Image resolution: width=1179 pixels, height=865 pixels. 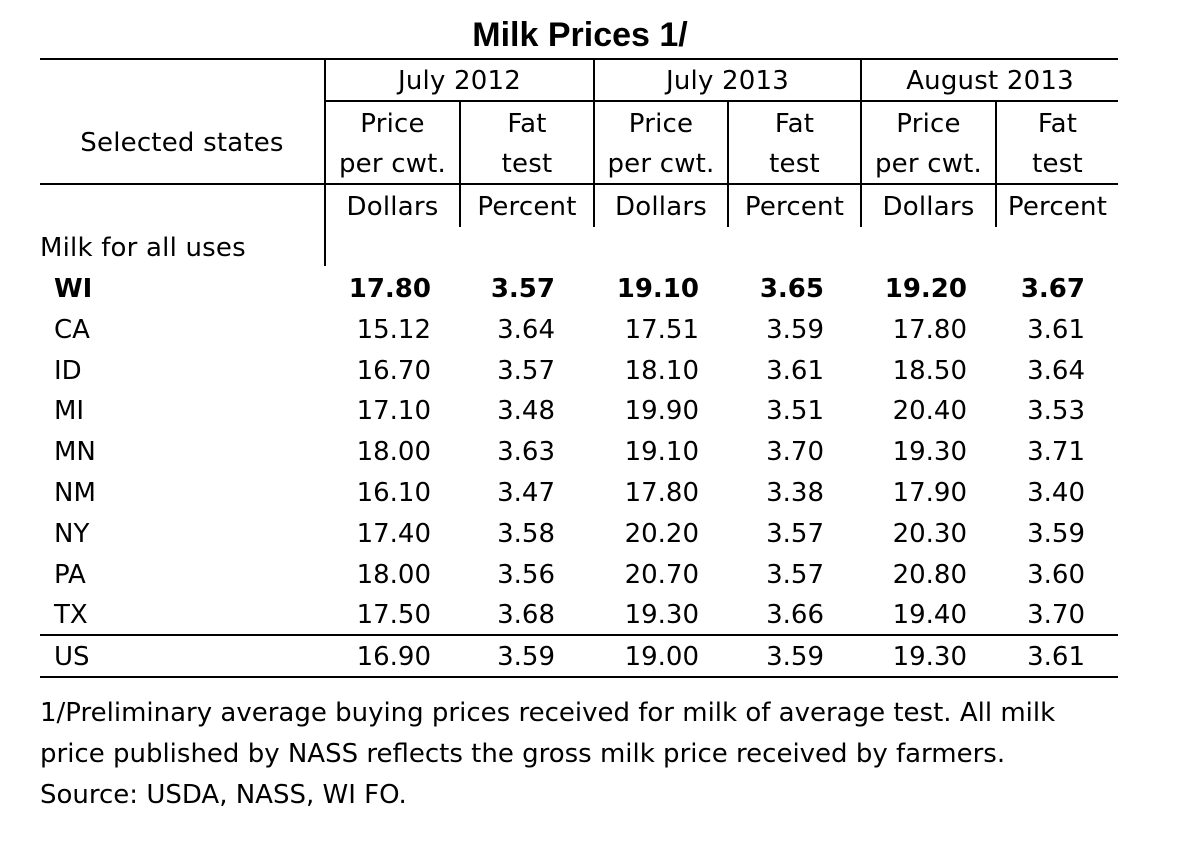 I want to click on period-header-1: July 2012, so click(x=459, y=81).